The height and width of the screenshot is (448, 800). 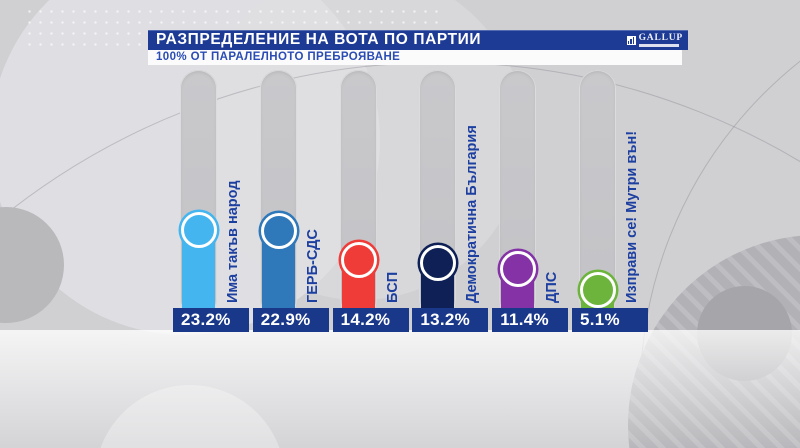 I want to click on party-column: Изправи се! Мутри вън! 5.1%, so click(x=611, y=201).